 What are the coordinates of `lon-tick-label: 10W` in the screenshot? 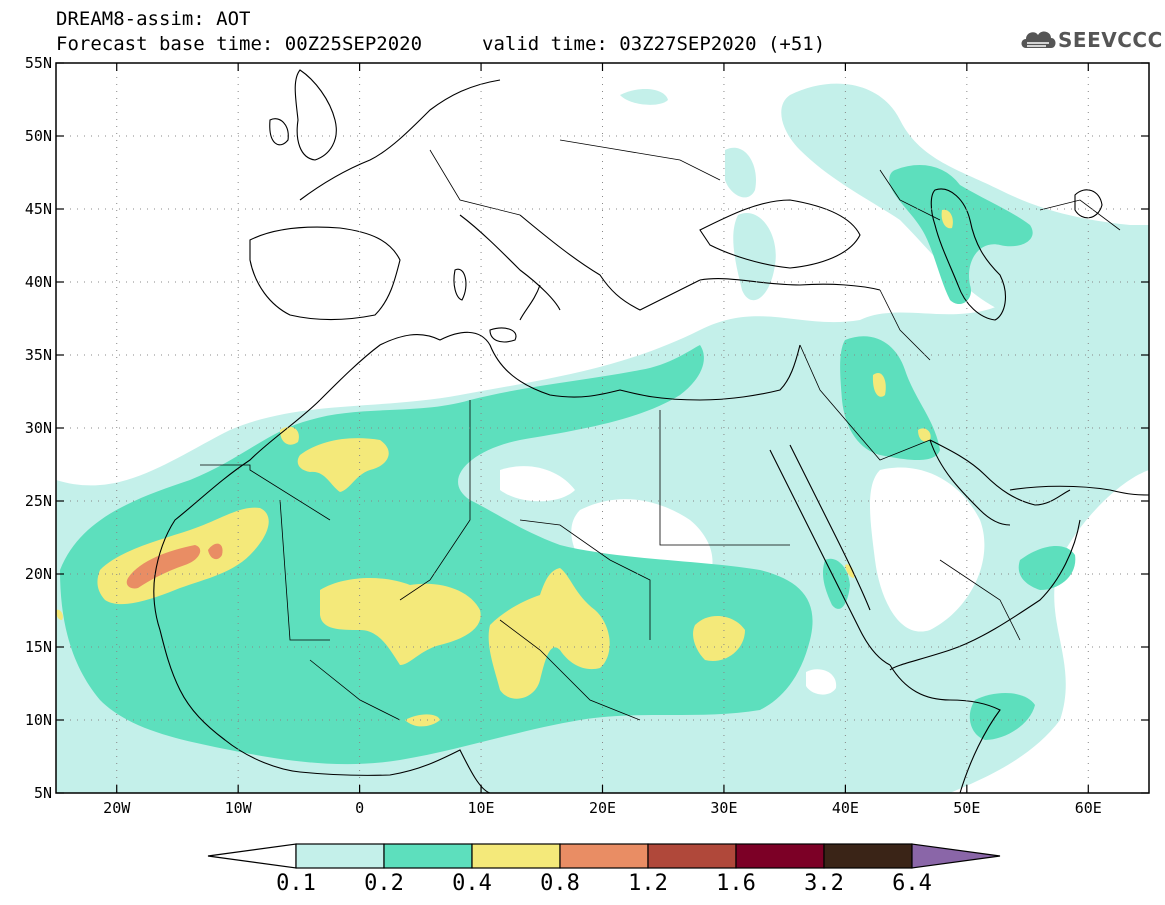 It's located at (239, 808).